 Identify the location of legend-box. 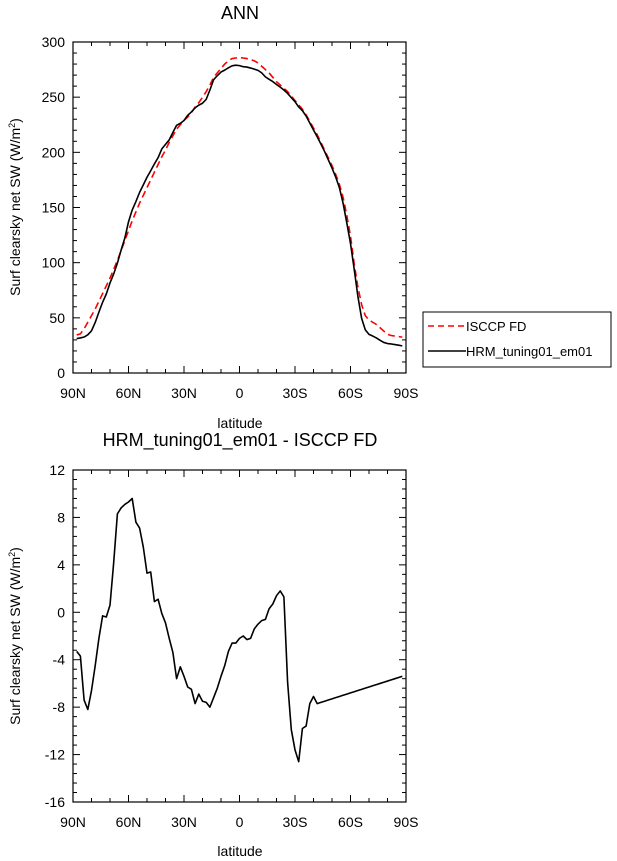
(517, 339).